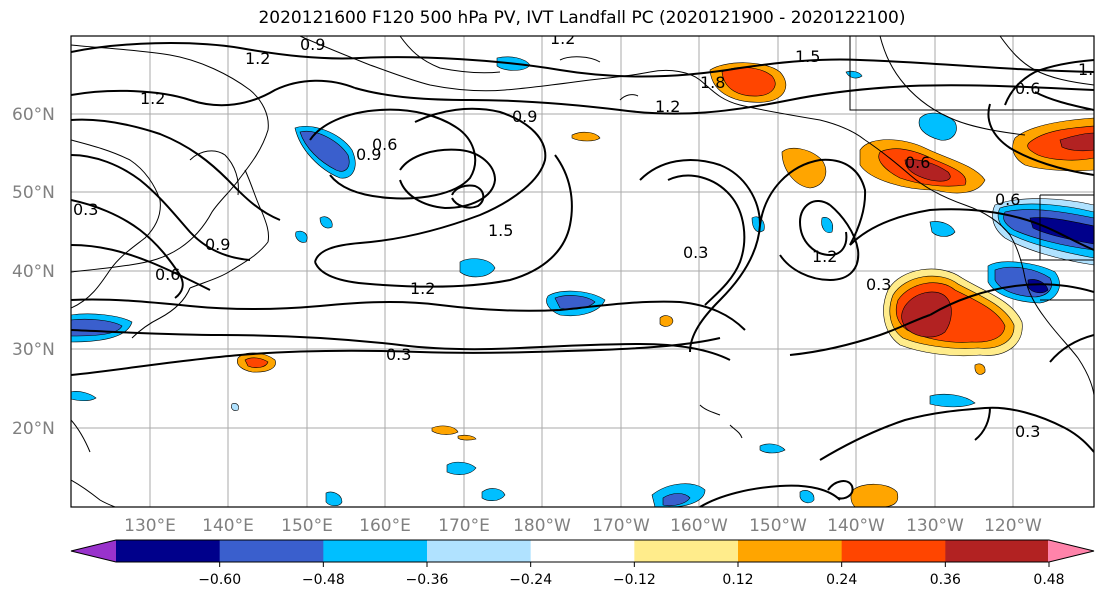  What do you see at coordinates (307, 526) in the screenshot?
I see `lon-tick-label: 150°E` at bounding box center [307, 526].